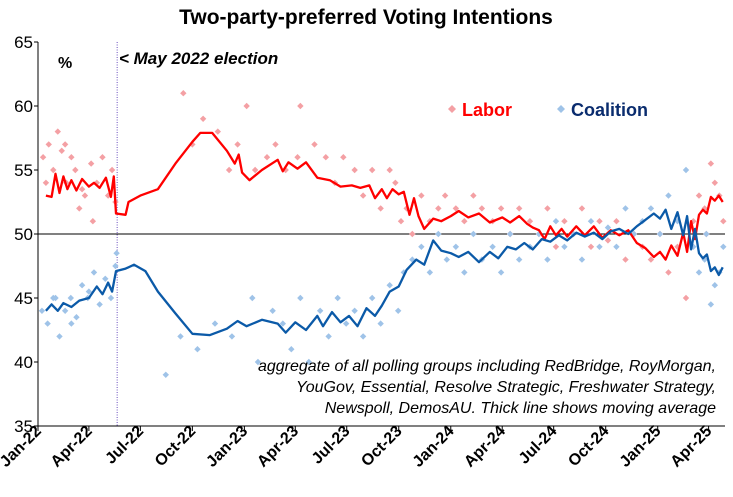  Describe the element at coordinates (23, 42) in the screenshot. I see `y-tick-label: 65` at that location.